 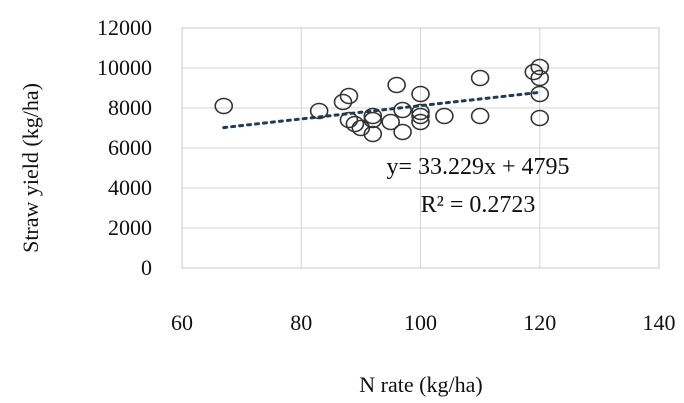 What do you see at coordinates (301, 322) in the screenshot?
I see `x-tick-label: 80` at bounding box center [301, 322].